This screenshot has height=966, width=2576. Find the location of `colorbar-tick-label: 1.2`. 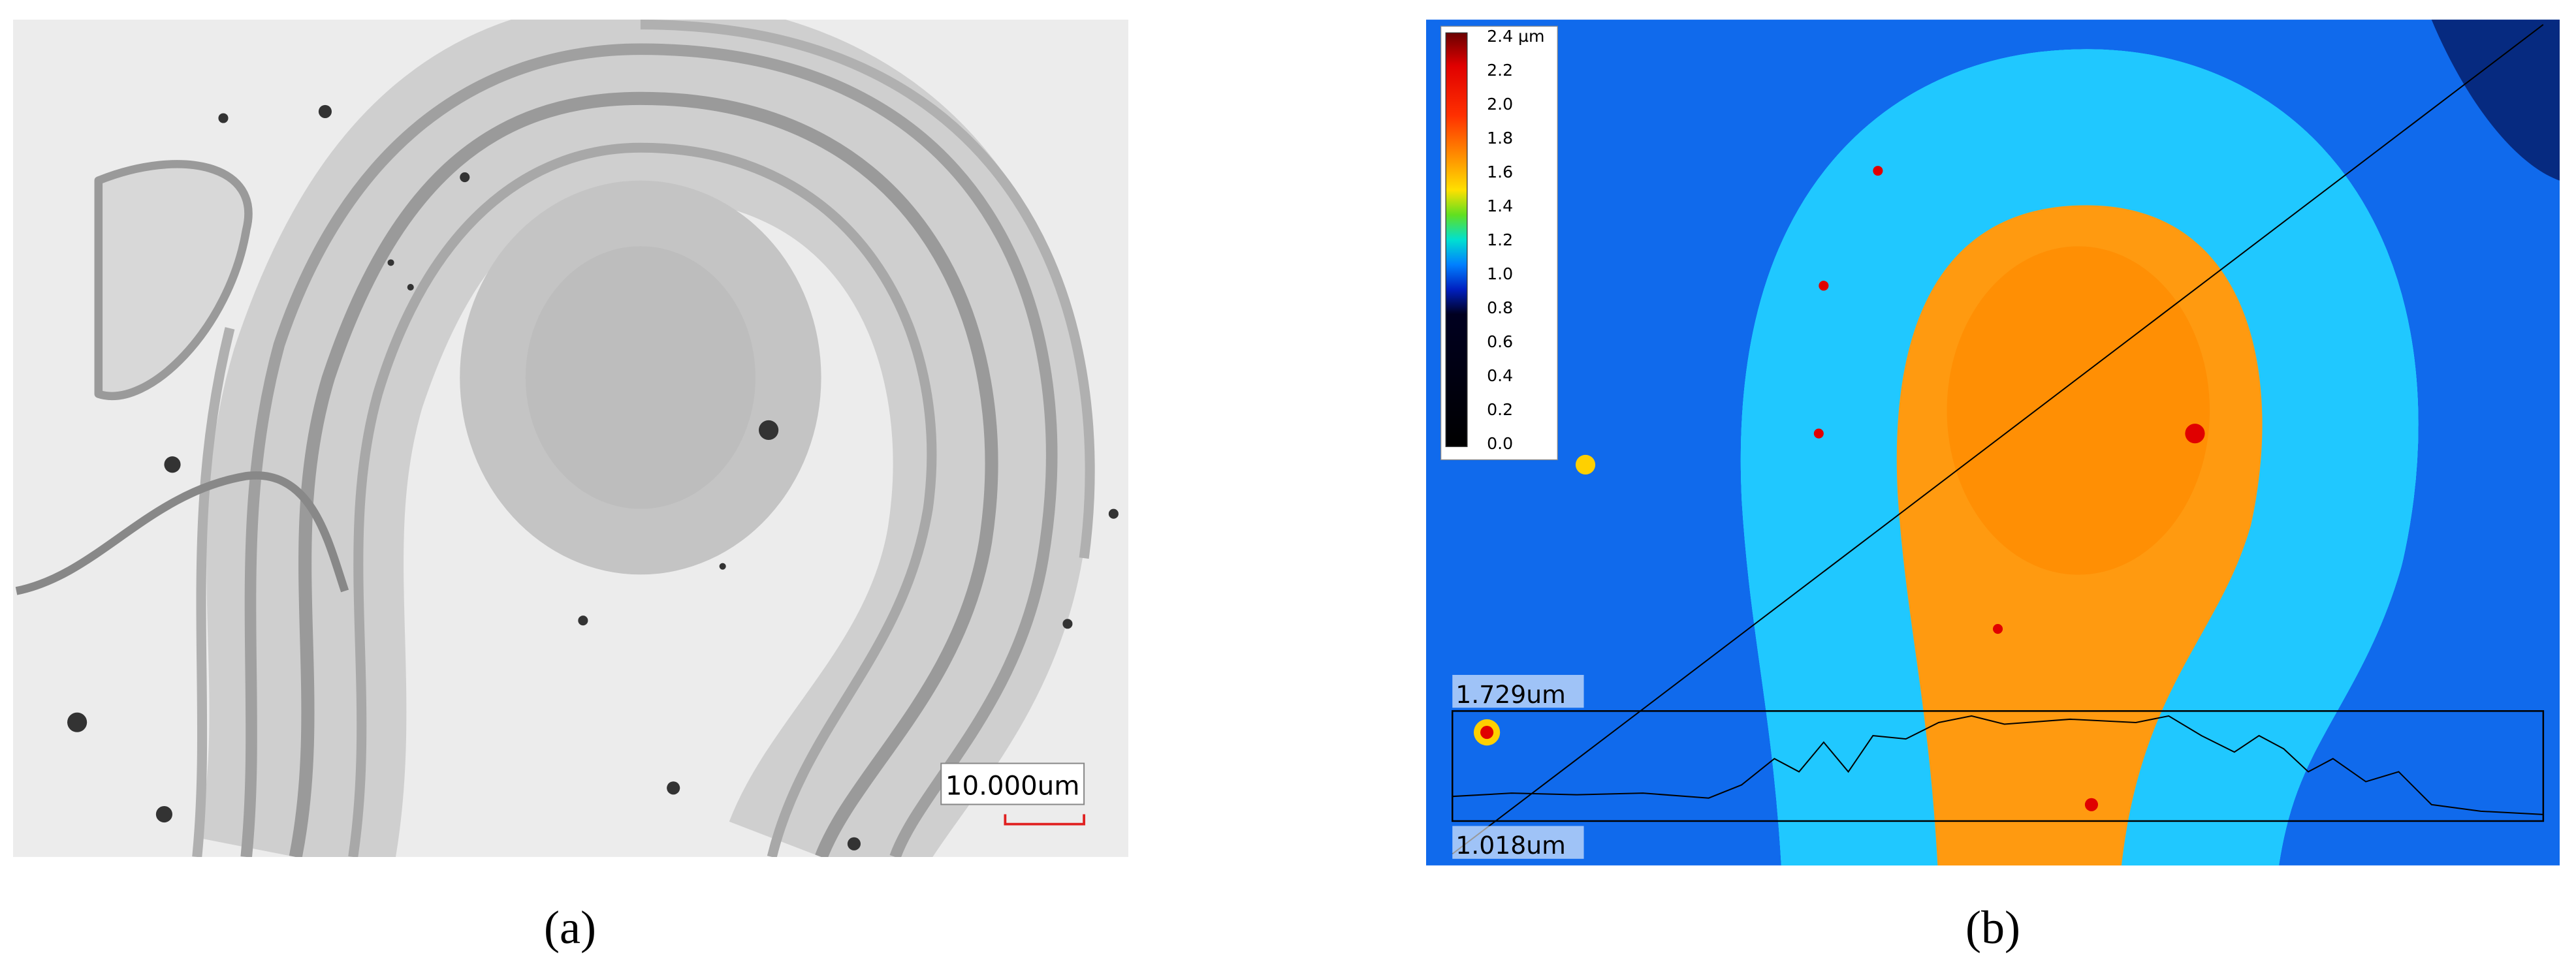

colorbar-tick-label: 1.2 is located at coordinates (1500, 240).